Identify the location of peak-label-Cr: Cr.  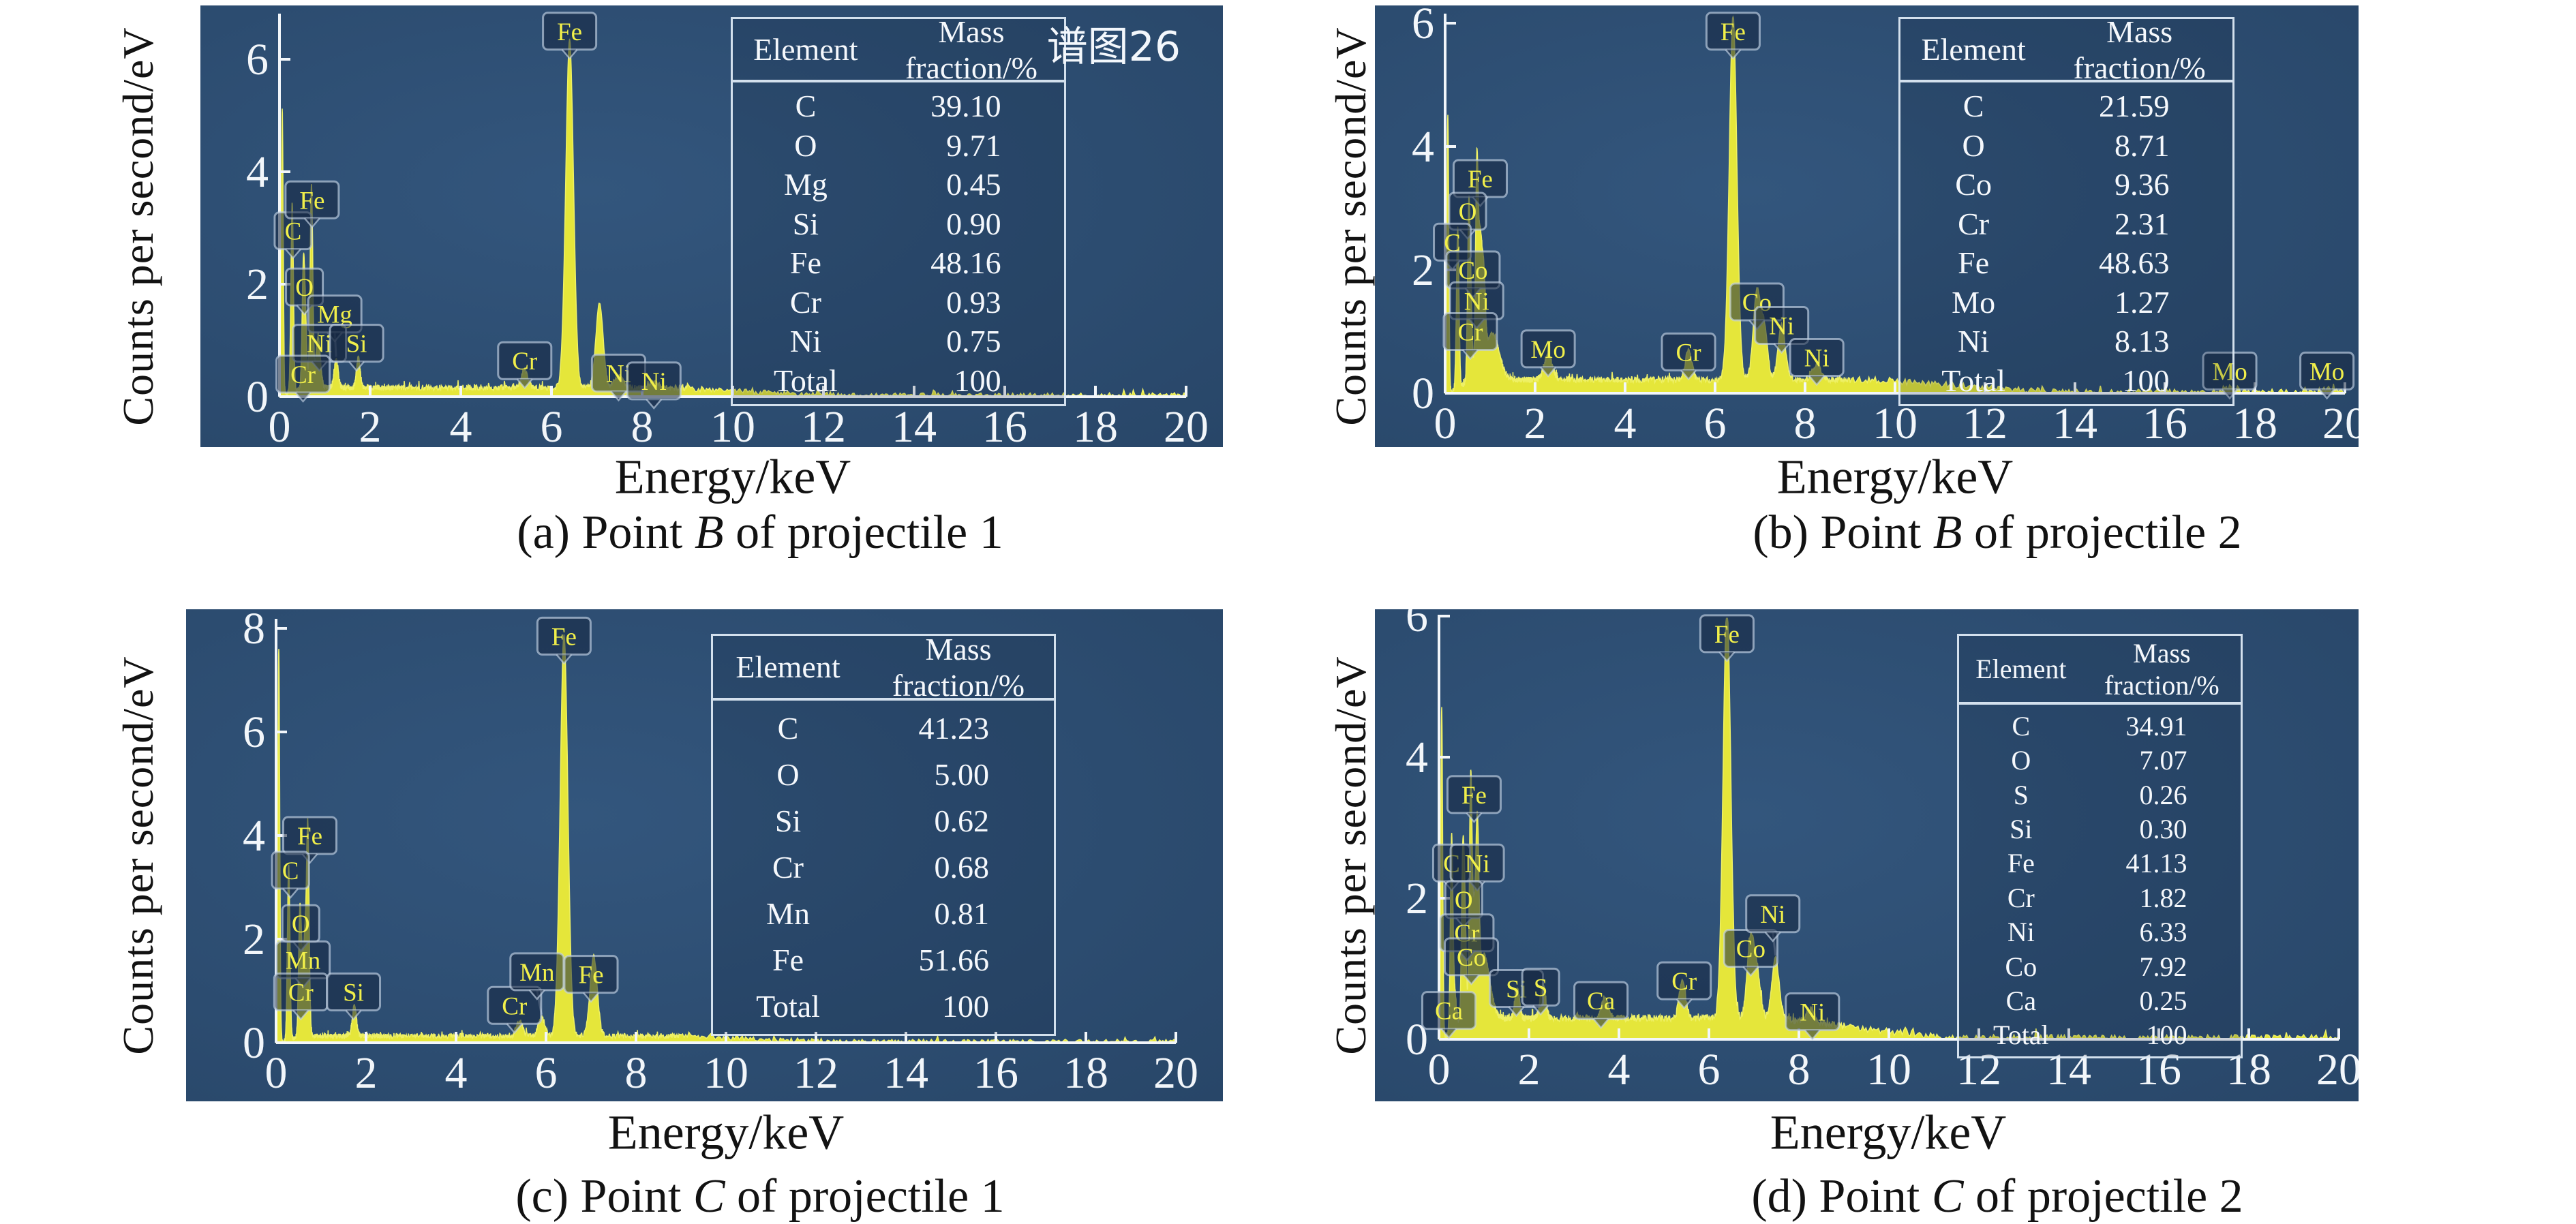
(515, 1010).